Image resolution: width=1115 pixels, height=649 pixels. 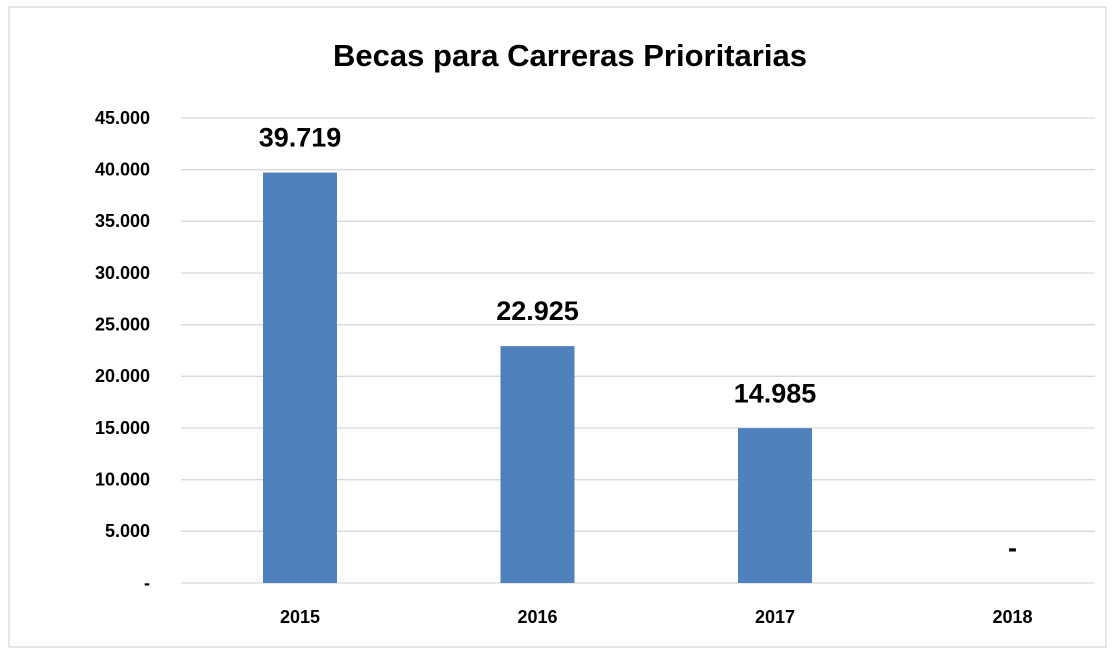 What do you see at coordinates (300, 138) in the screenshot?
I see `value-label: 39.719` at bounding box center [300, 138].